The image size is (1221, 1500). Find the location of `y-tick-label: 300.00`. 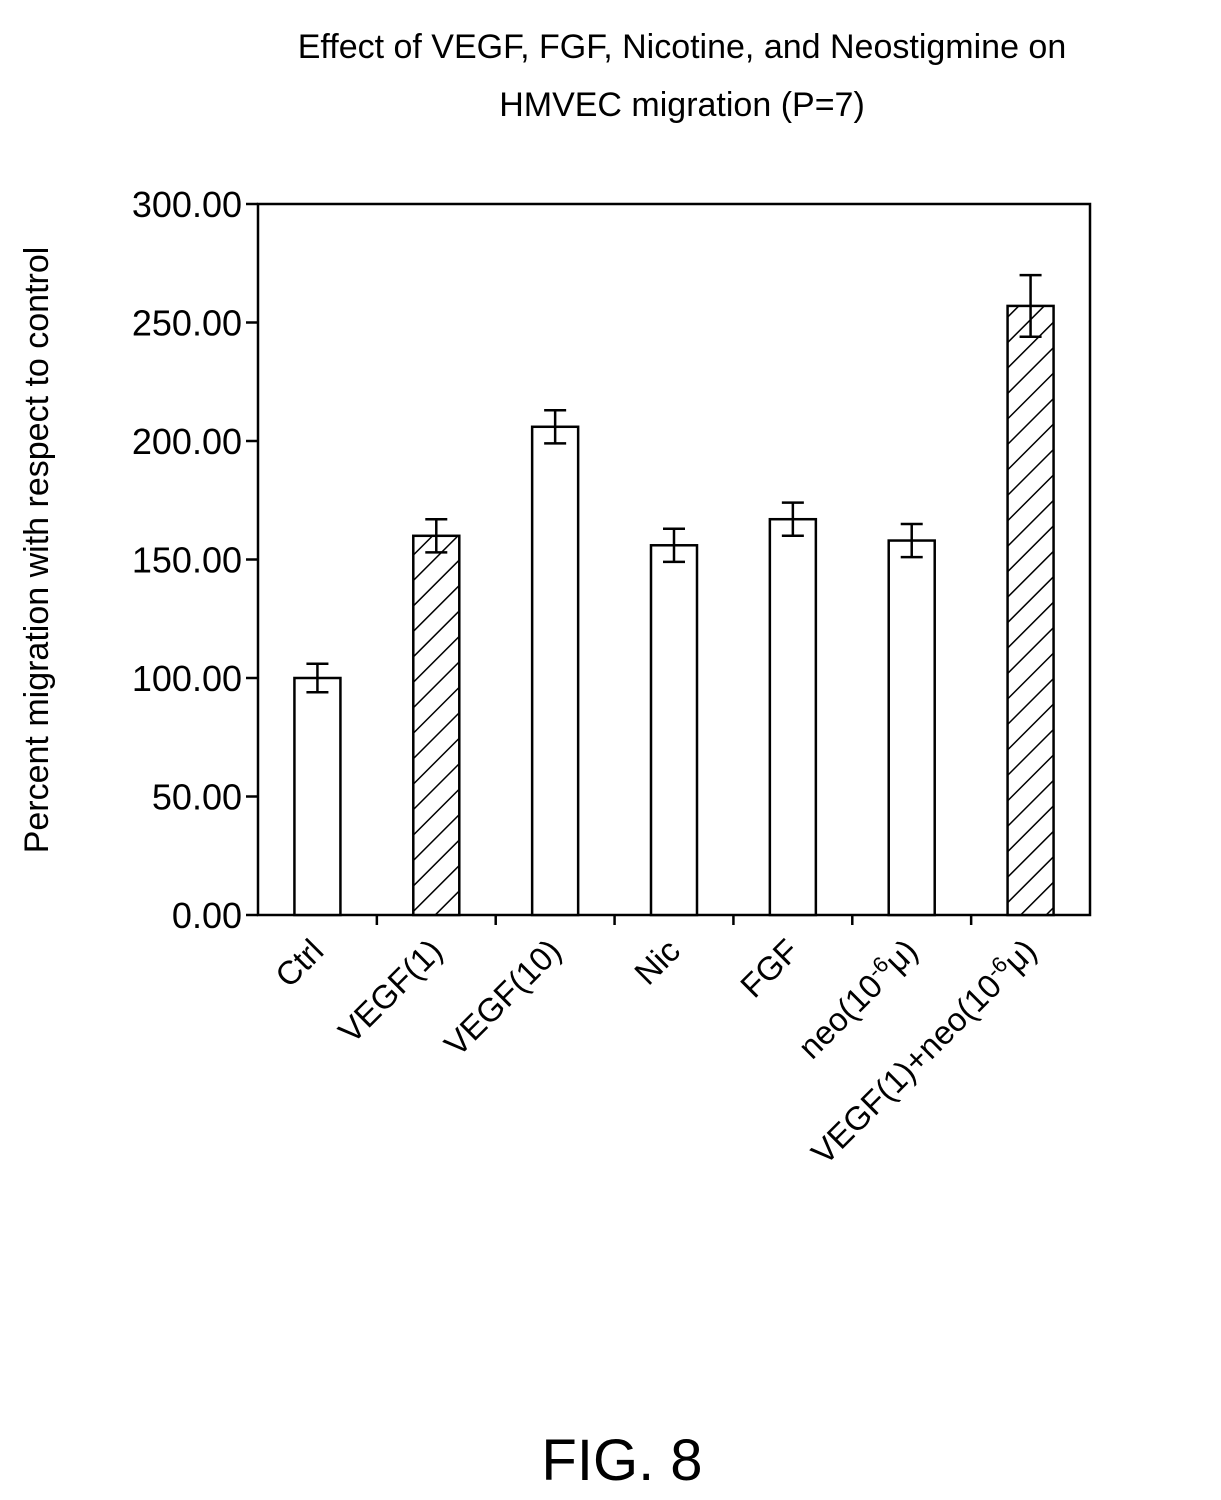

y-tick-label: 300.00 is located at coordinates (187, 204).